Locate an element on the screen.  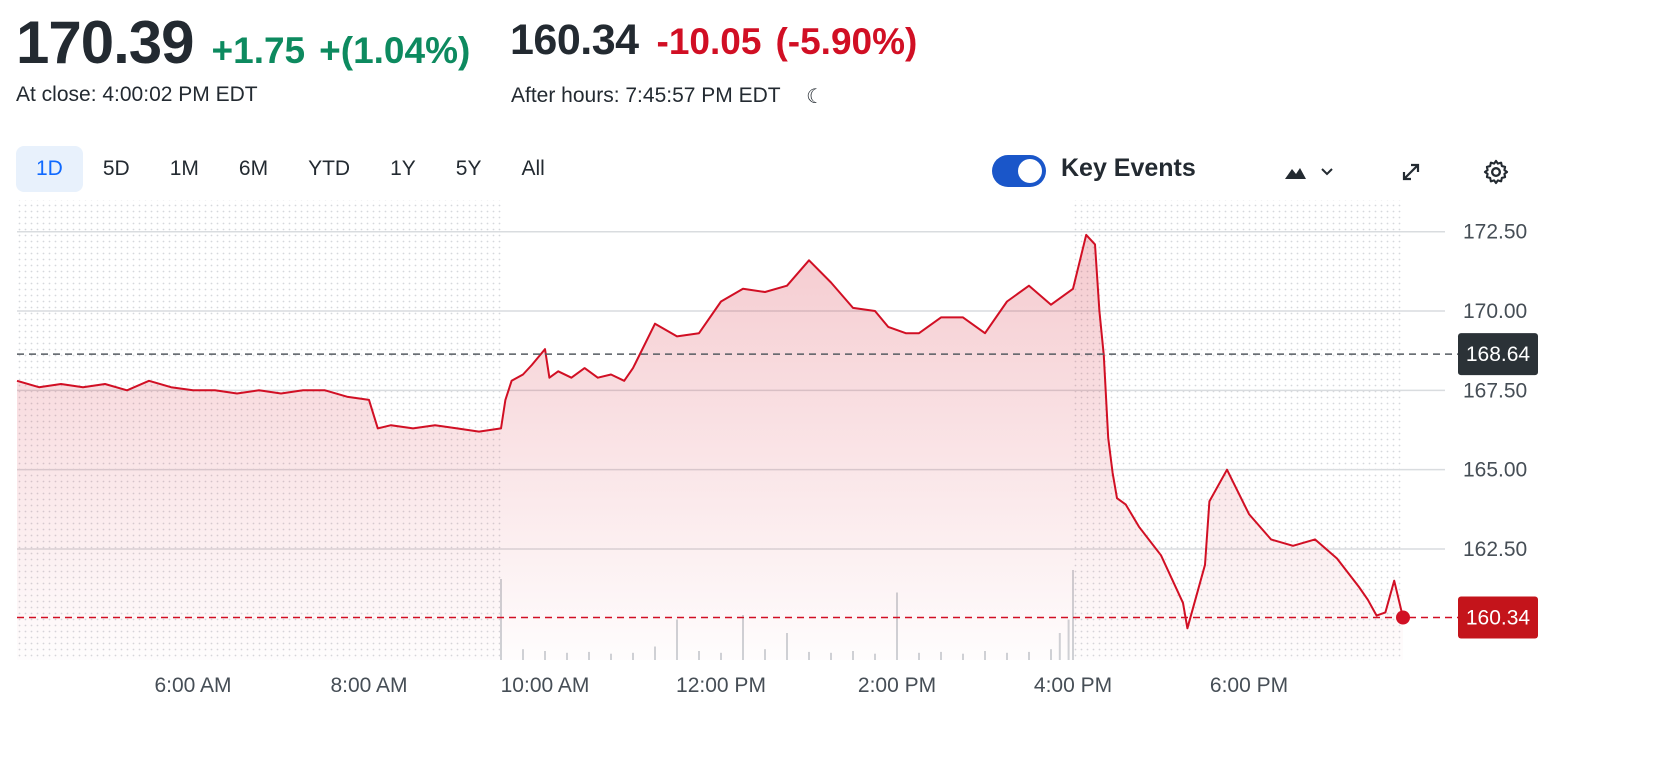
y-tick-label: 170.00 is located at coordinates (1495, 311).